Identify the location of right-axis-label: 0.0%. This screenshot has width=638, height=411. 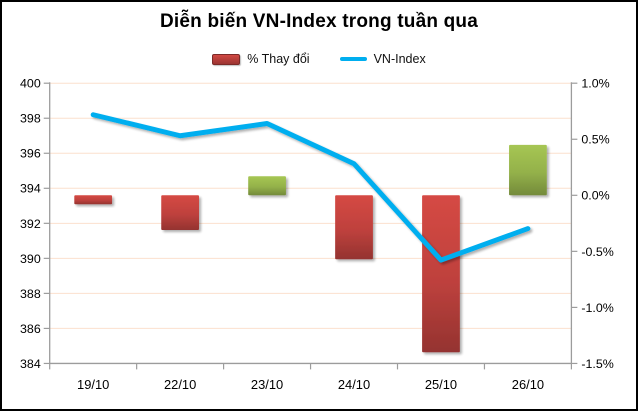
(595, 196).